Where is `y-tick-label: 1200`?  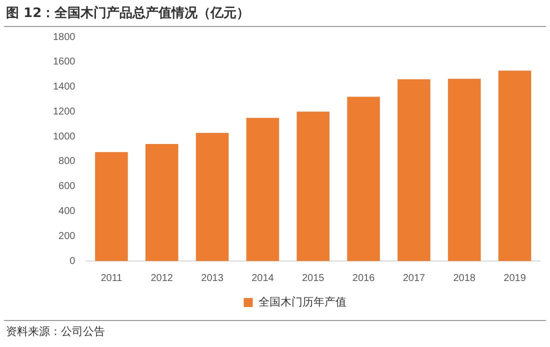 y-tick-label: 1200 is located at coordinates (64, 112).